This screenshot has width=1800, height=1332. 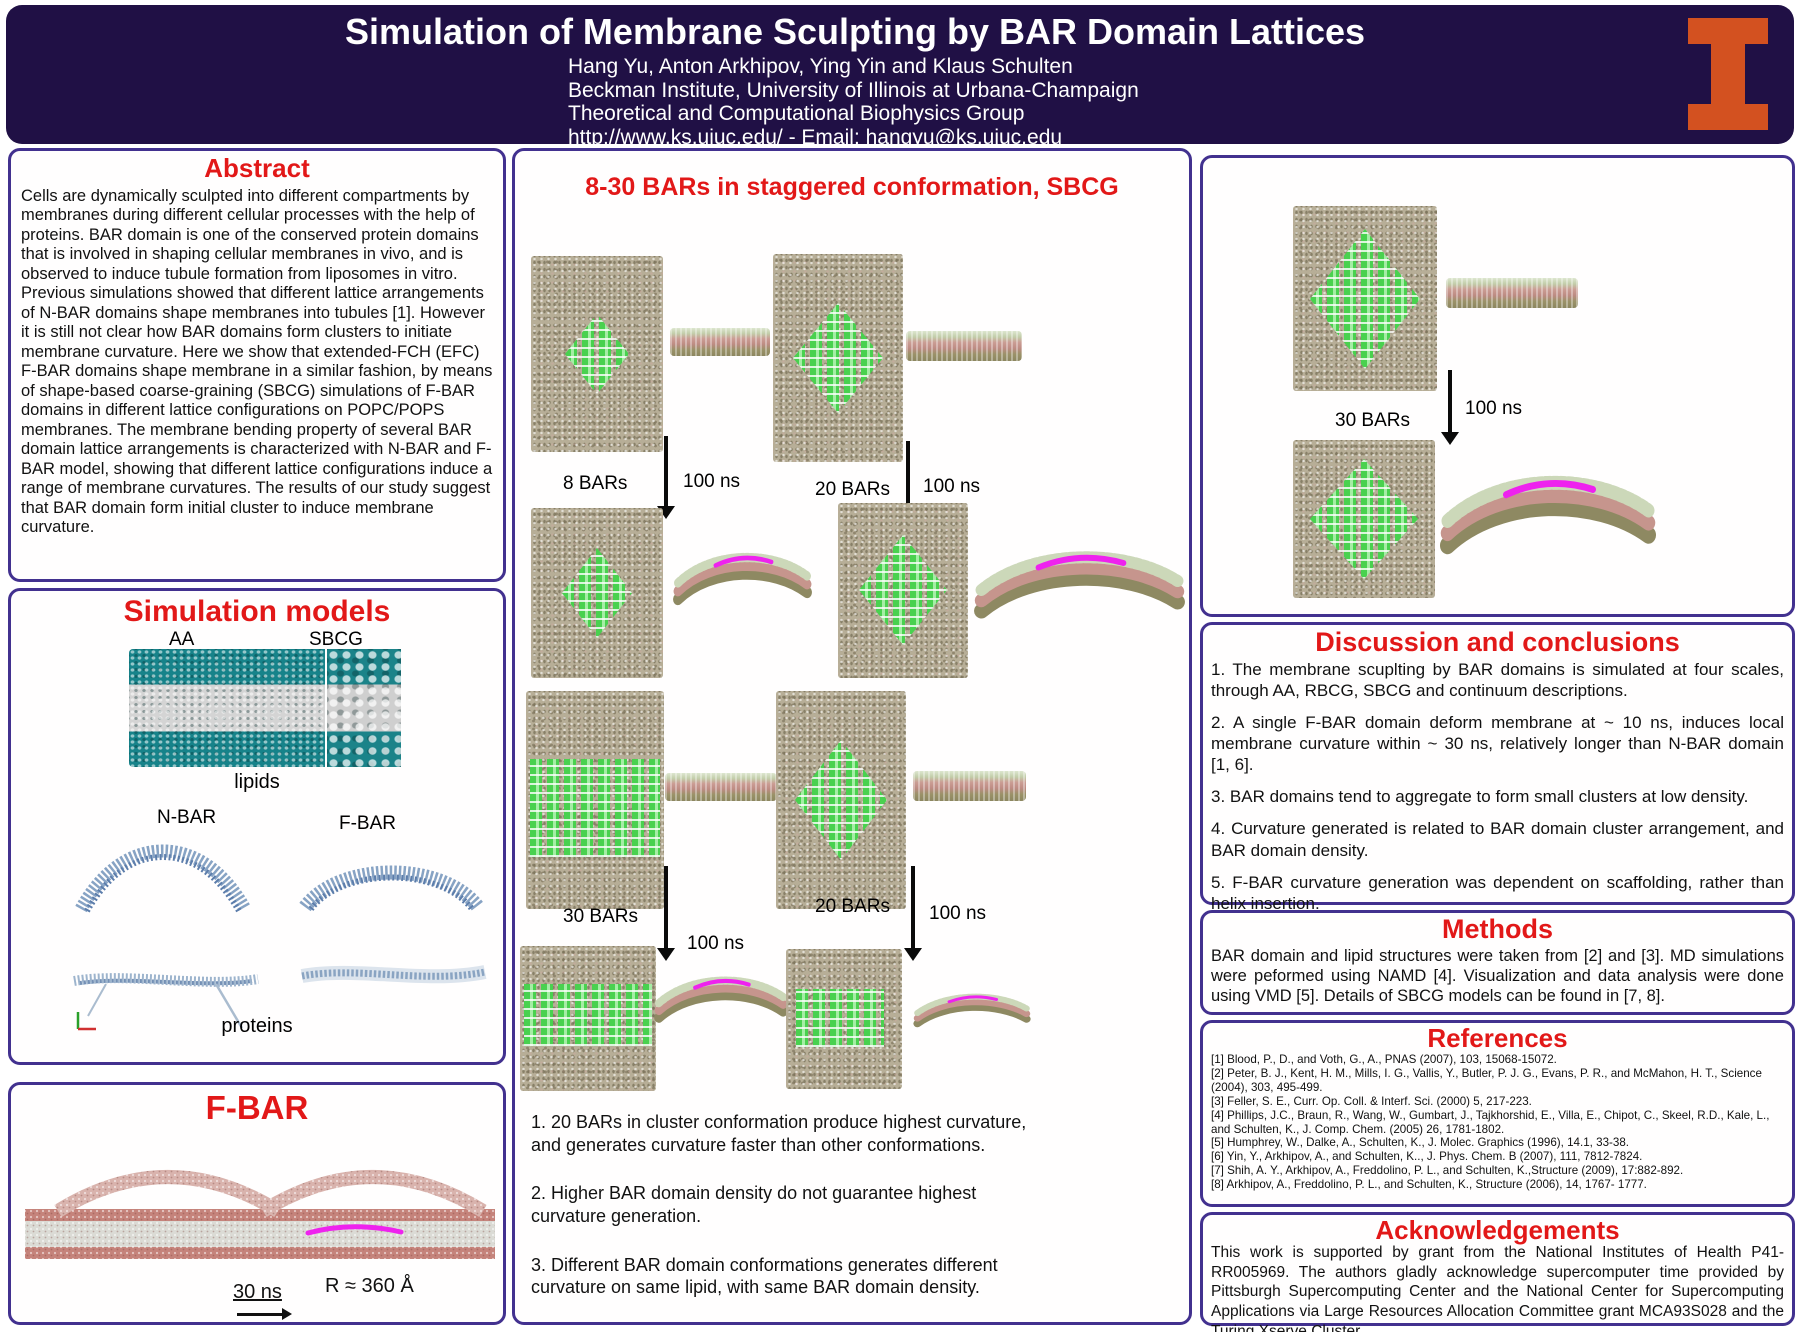 I want to click on membrane-top-view-20bars-cluster-initial, so click(x=841, y=800).